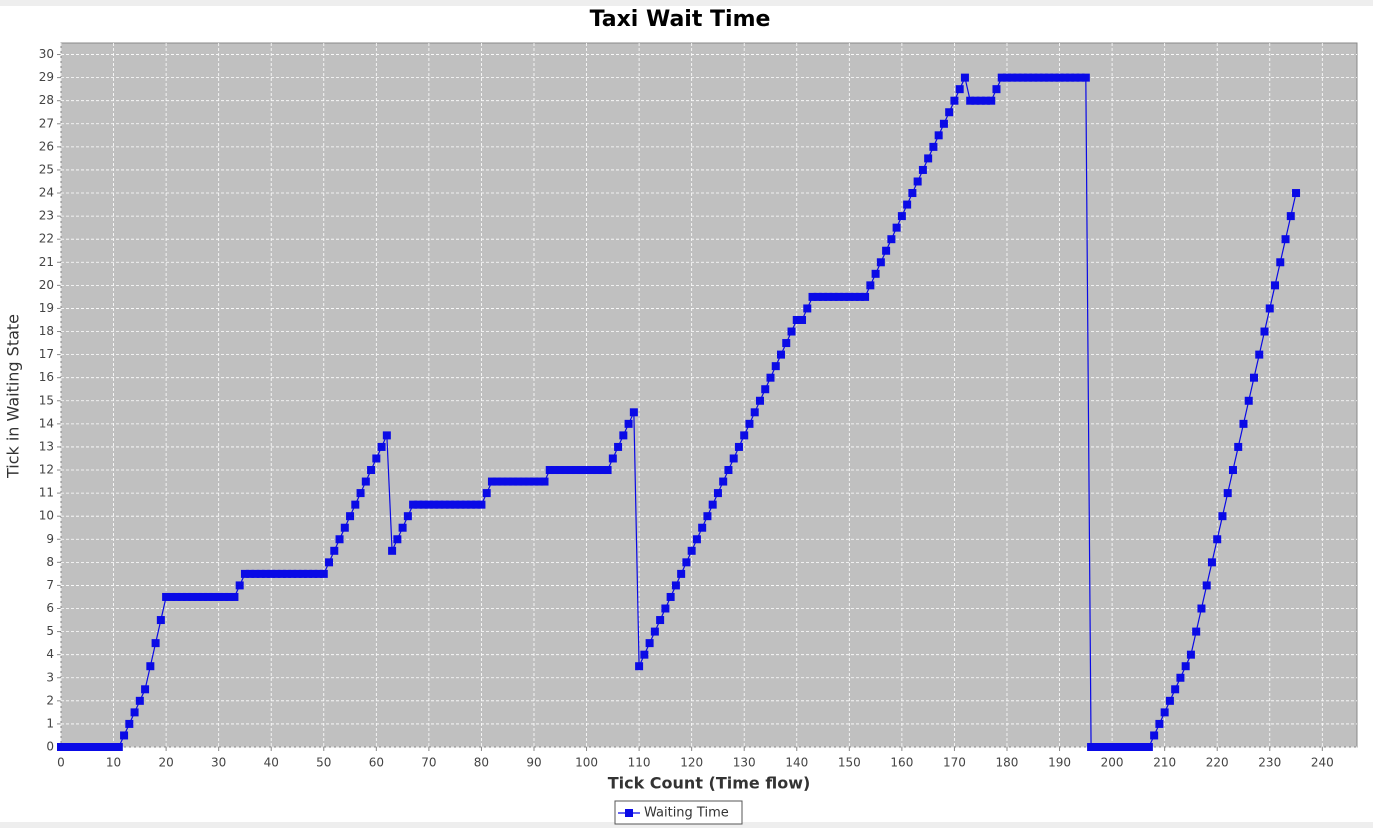 This screenshot has height=832, width=1373. Describe the element at coordinates (50, 562) in the screenshot. I see `y-tick-label: 8` at that location.